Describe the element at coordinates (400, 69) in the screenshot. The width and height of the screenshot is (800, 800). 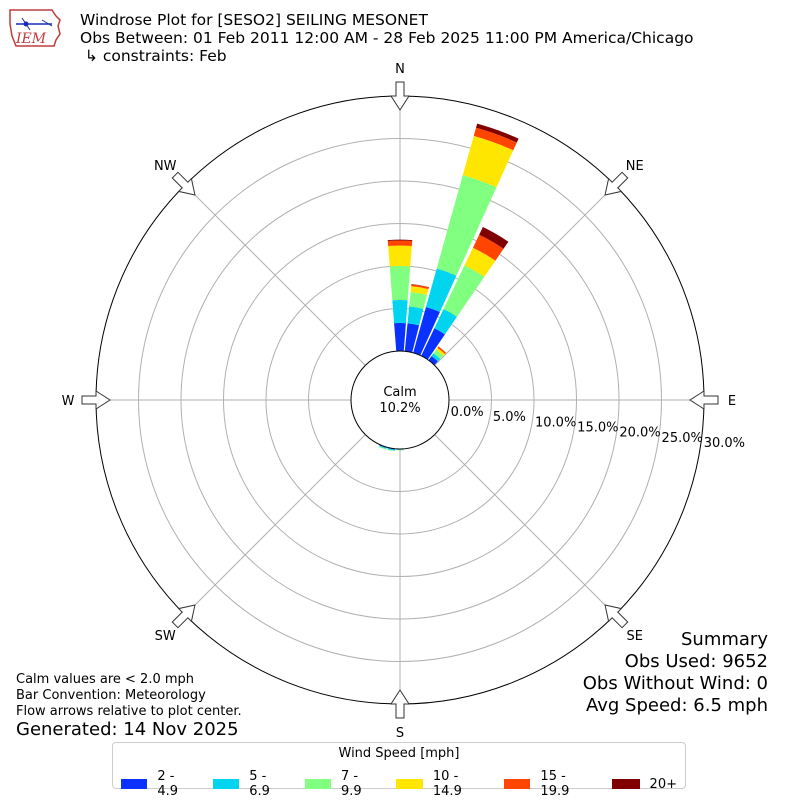
I see `direction-label: N` at that location.